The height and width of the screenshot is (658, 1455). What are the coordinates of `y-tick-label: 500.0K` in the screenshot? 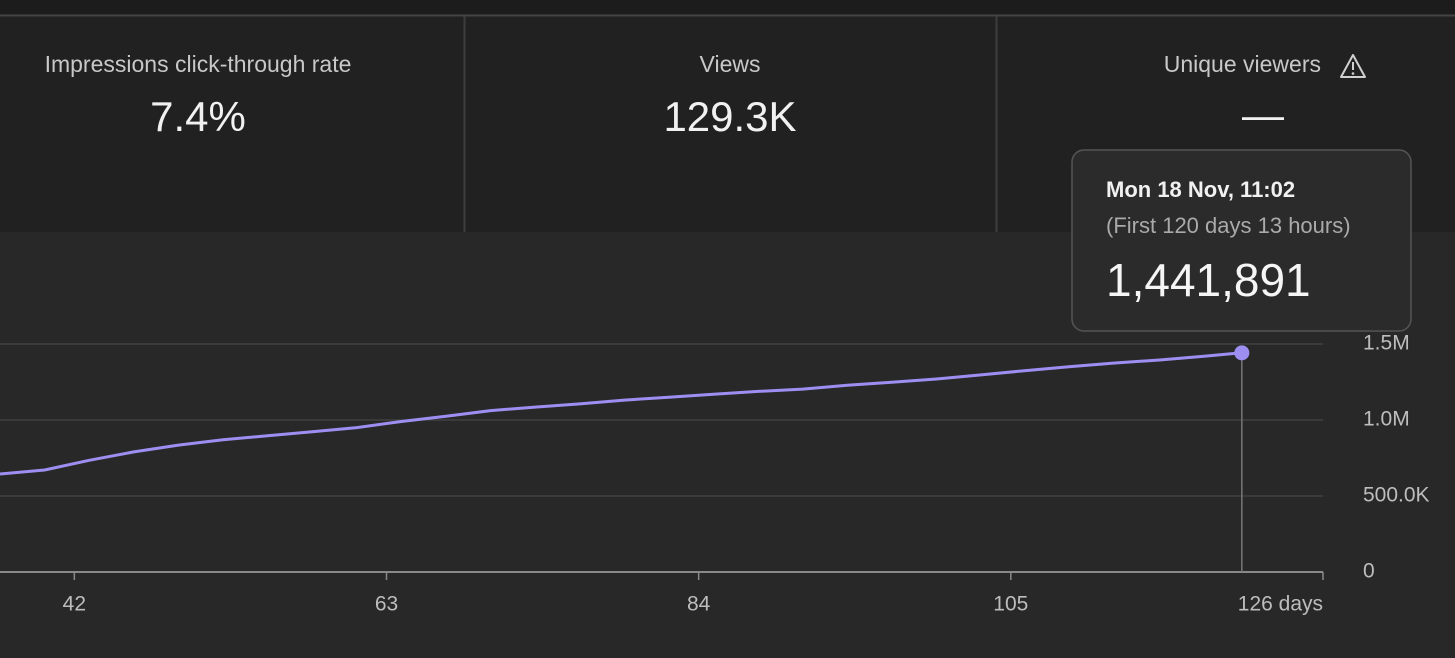 It's located at (1396, 495).